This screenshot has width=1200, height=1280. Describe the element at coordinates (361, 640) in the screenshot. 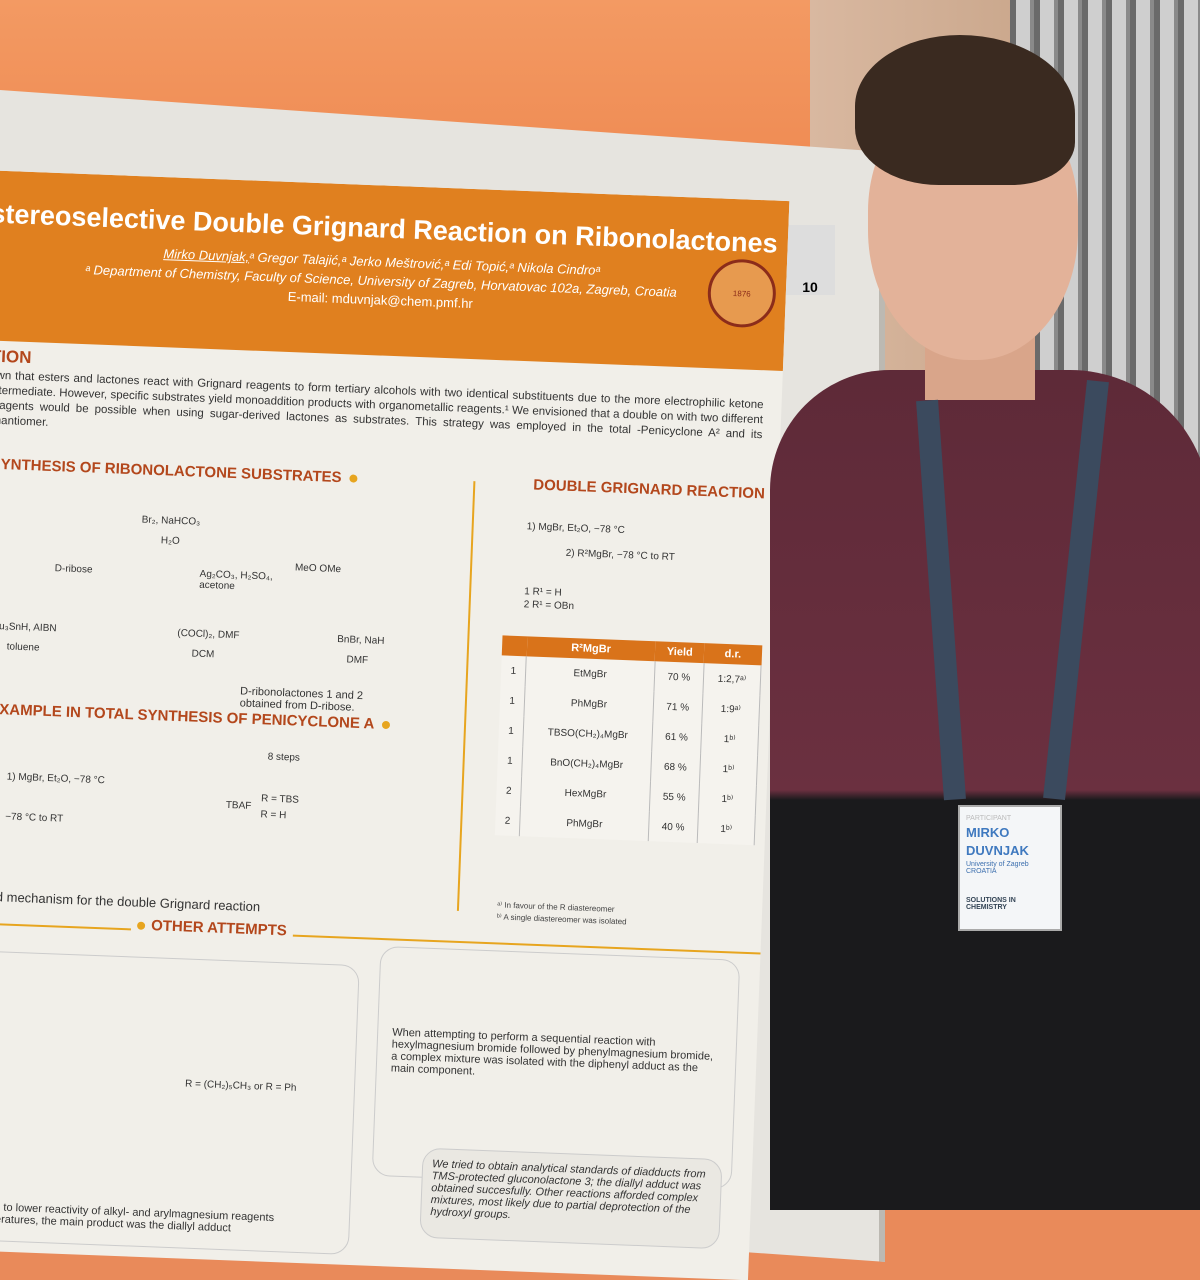

I see `reagent-bnbr: BnBr, NaH` at that location.